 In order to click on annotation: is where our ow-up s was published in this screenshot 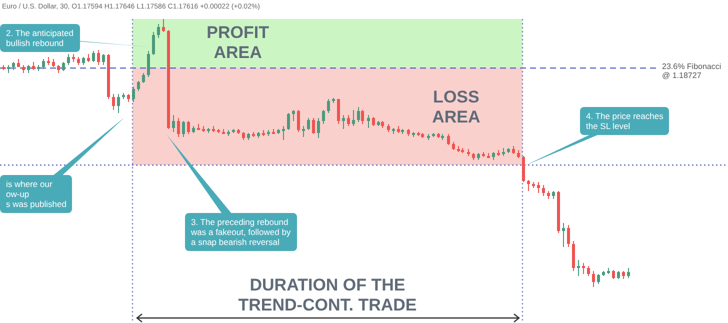, I will do `click(36, 194)`.